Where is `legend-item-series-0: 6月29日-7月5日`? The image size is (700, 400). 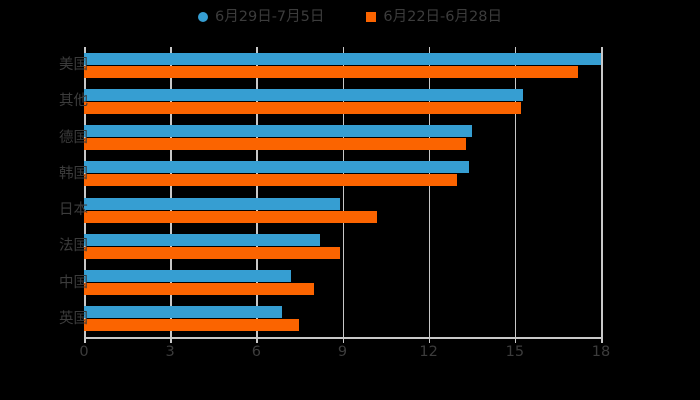
legend-item-series-0: 6月29日-7月5日 is located at coordinates (261, 17).